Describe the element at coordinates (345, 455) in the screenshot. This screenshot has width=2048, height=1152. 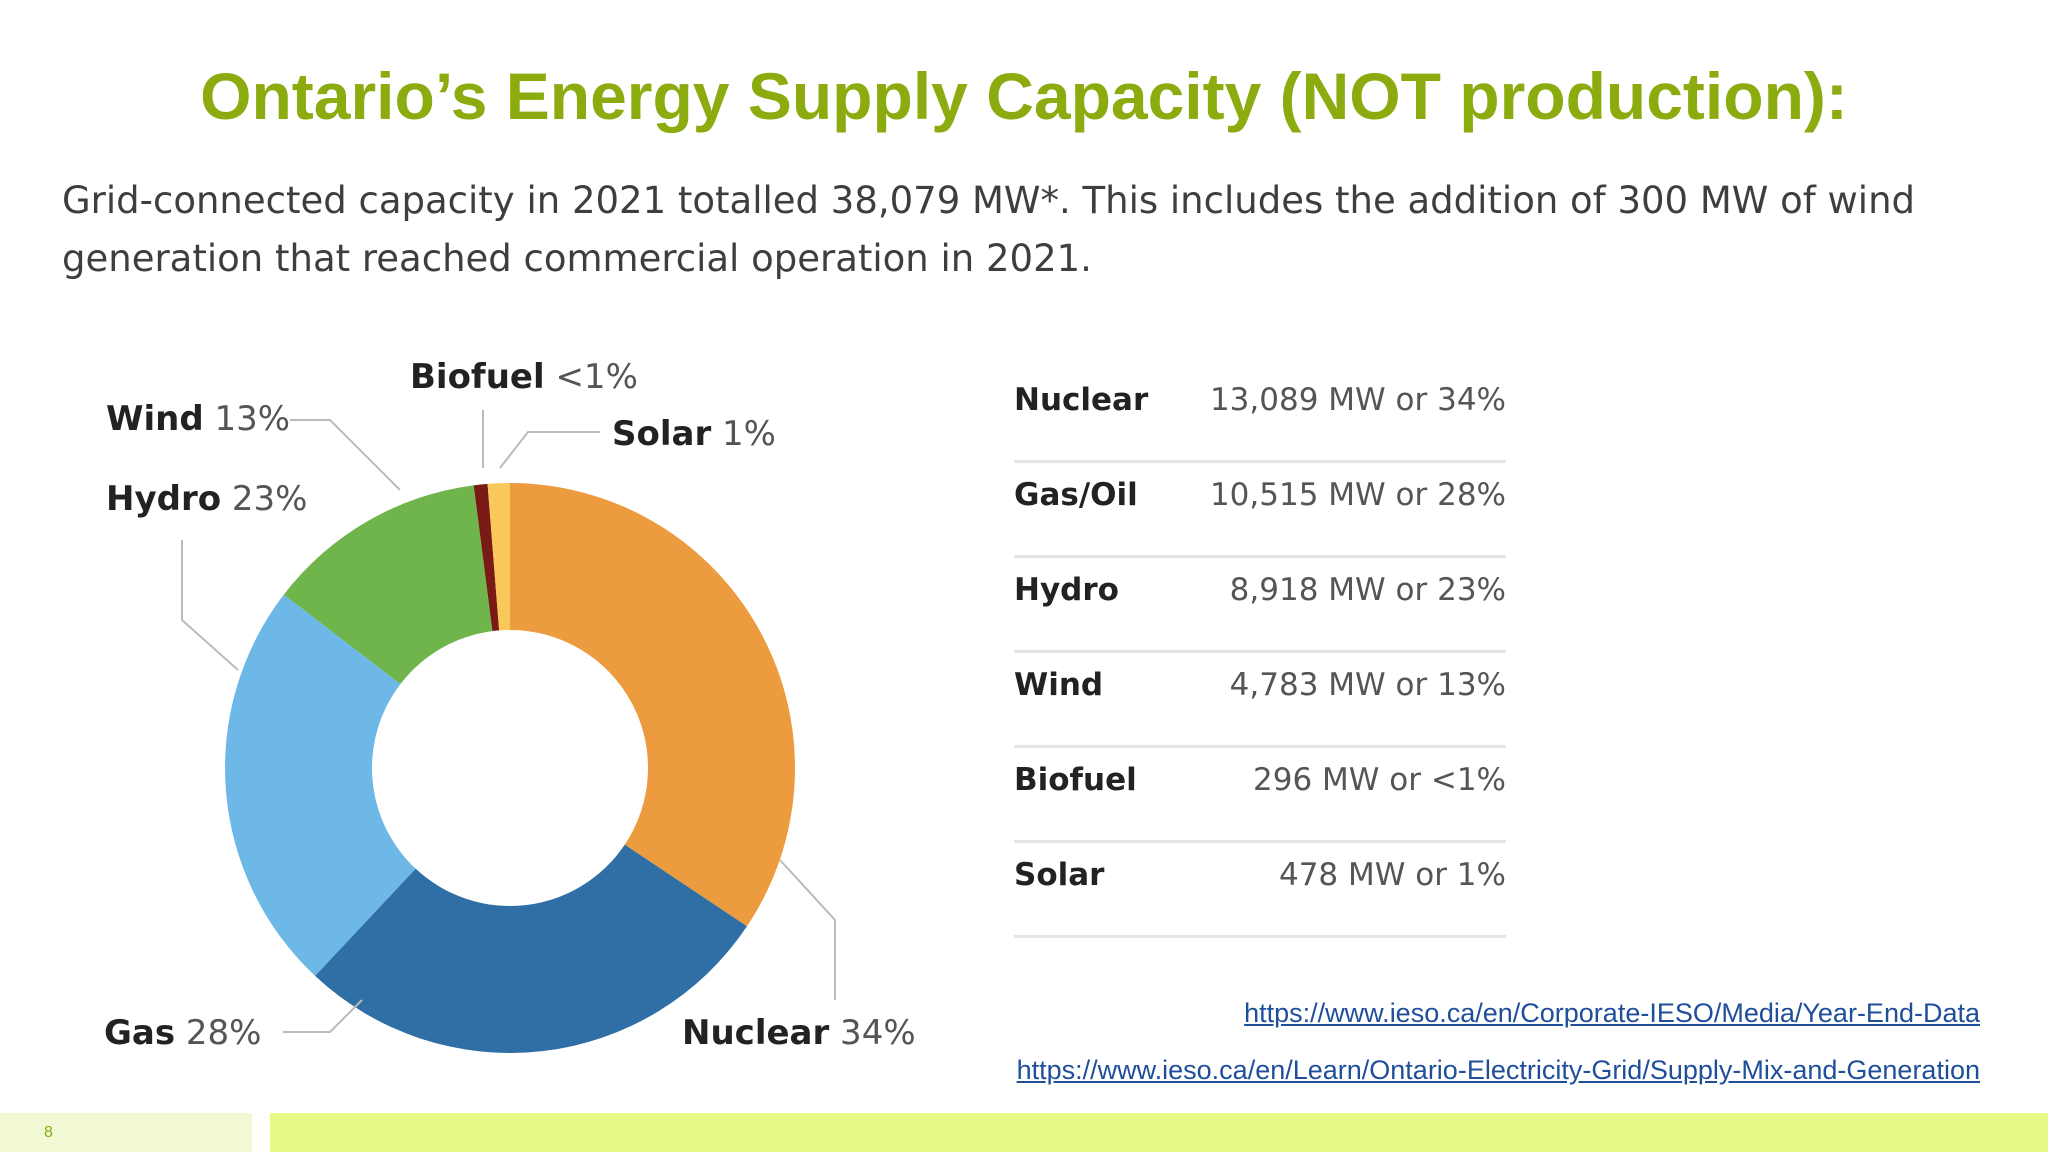
I see `leader-line-wind` at that location.